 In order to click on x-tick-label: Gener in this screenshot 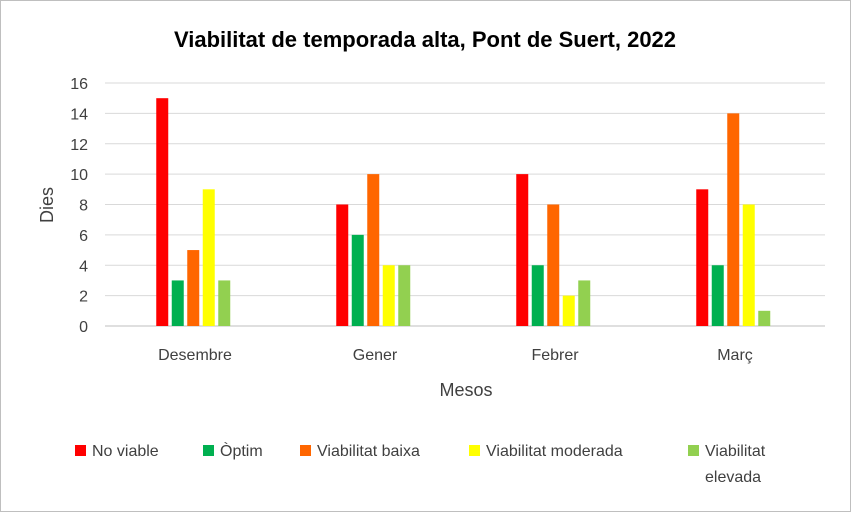, I will do `click(375, 355)`.